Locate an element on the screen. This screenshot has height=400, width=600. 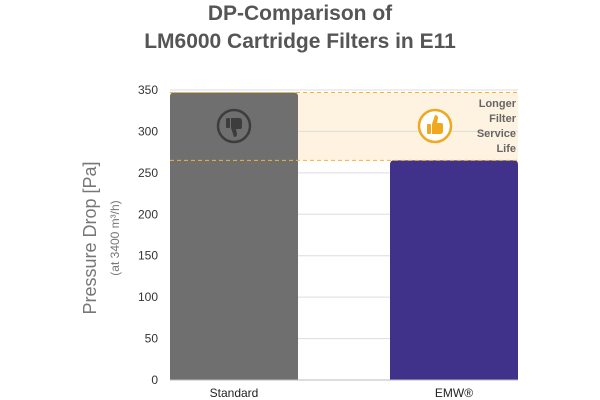
chart-title-line-1: DP-Comparison of is located at coordinates (300, 13).